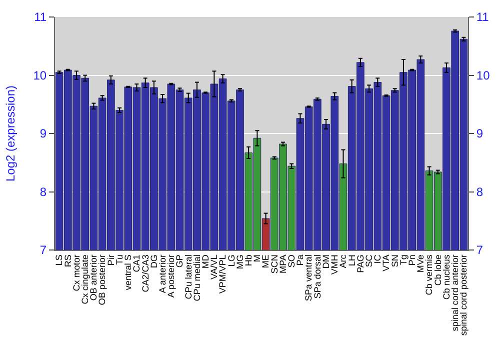 This screenshot has width=500, height=350. I want to click on x-tick-label: LH, so click(351, 260).